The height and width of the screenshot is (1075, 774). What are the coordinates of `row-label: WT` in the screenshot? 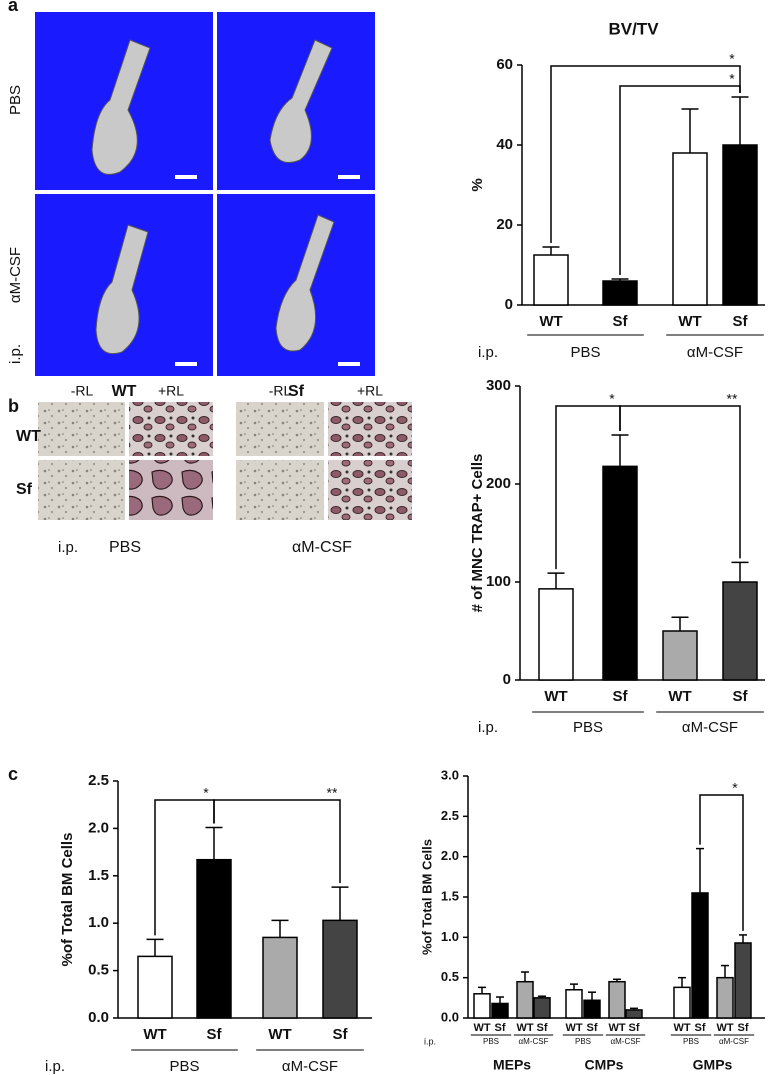 It's located at (28, 436).